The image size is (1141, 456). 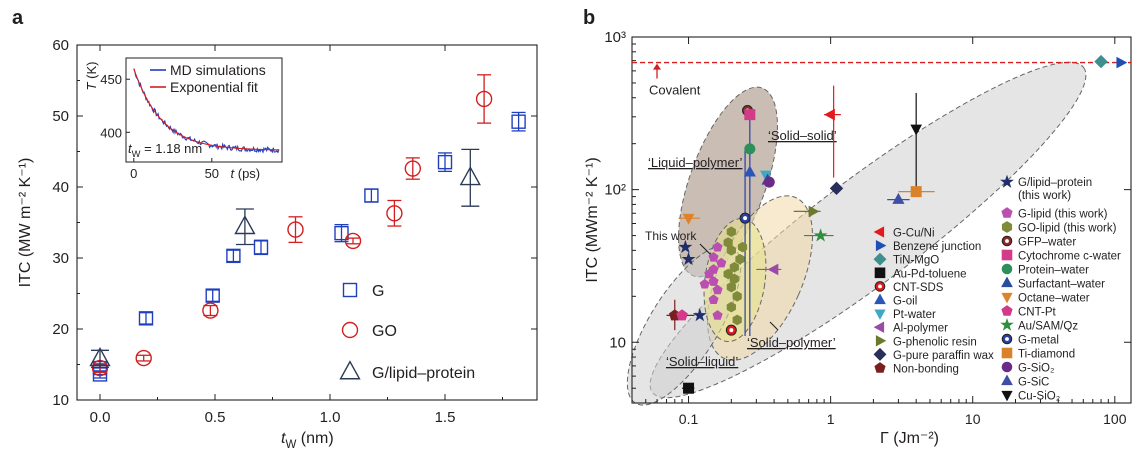 I want to click on legend-label-b: Pt-water, so click(x=914, y=315).